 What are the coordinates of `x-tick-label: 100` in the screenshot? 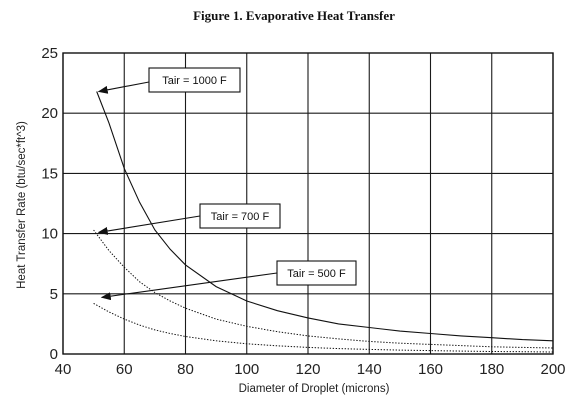 It's located at (246, 369).